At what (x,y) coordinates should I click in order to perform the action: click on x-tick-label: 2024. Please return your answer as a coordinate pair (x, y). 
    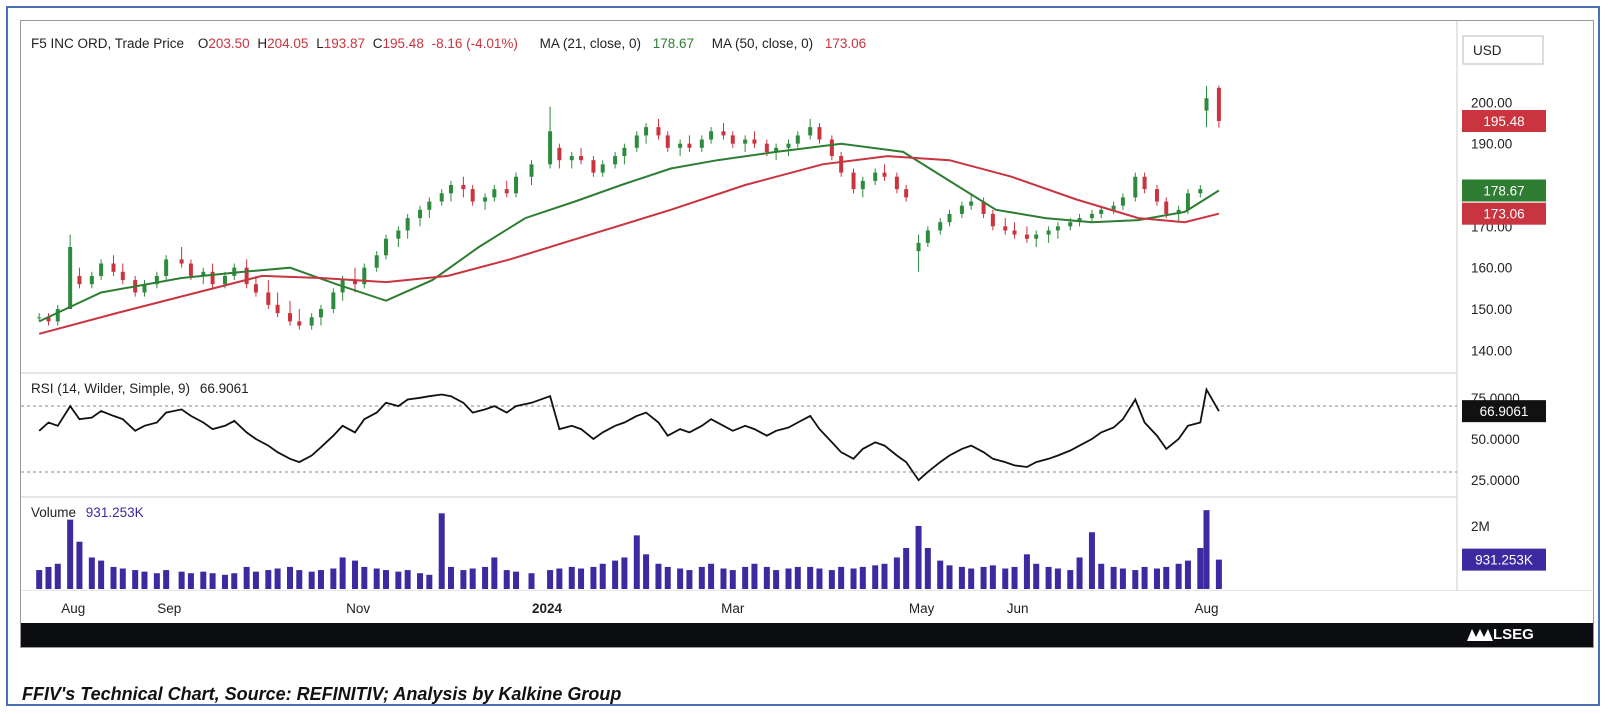
    Looking at the image, I should click on (547, 608).